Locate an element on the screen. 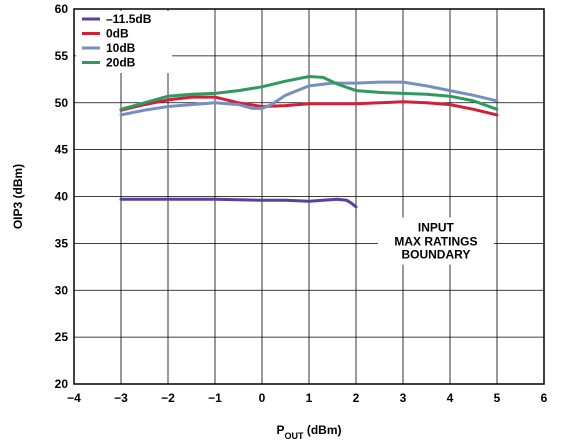  annotation-line-3: BOUNDARY is located at coordinates (435, 255).